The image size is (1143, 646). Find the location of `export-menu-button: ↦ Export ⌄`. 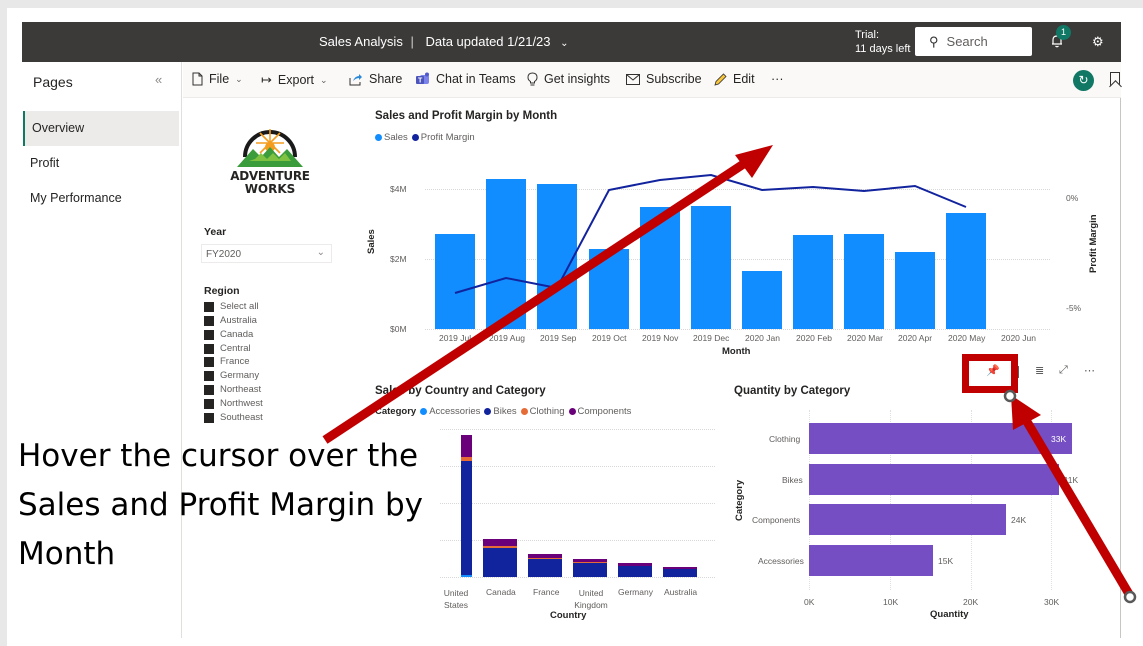

export-menu-button: ↦ Export ⌄ is located at coordinates (294, 80).